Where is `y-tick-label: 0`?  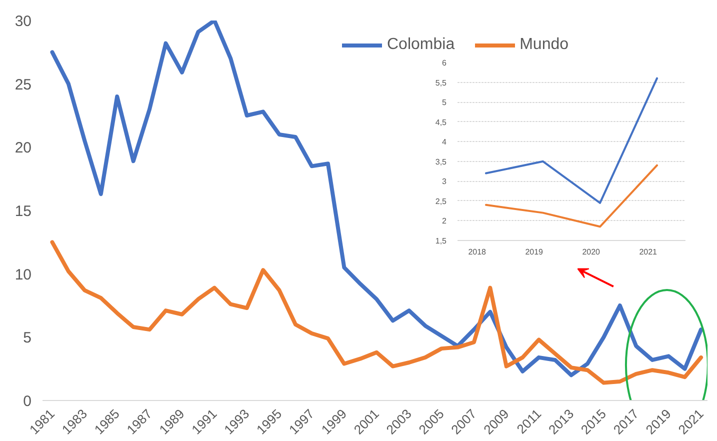
y-tick-label: 0 is located at coordinates (27, 401).